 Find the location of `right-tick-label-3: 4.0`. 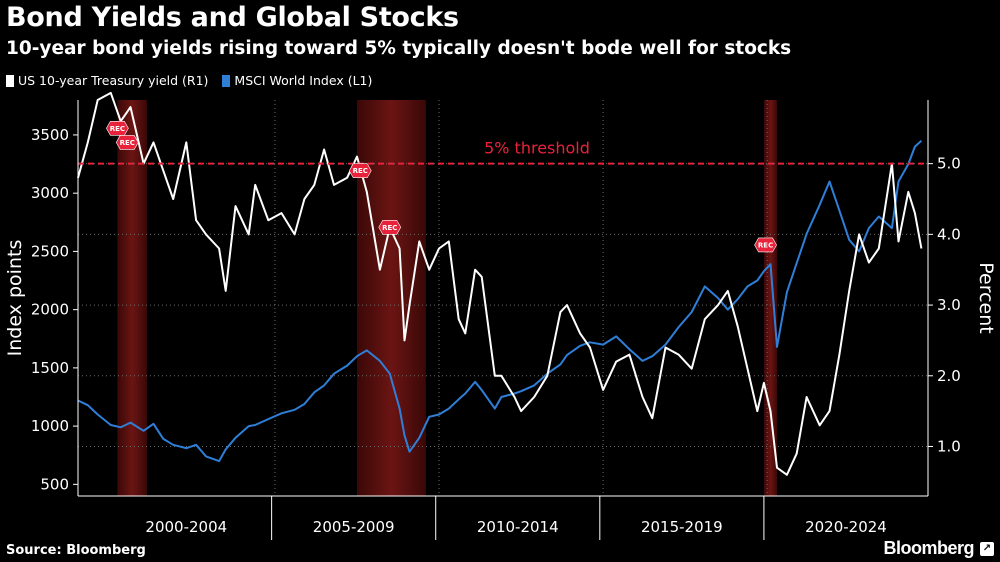

right-tick-label-3: 4.0 is located at coordinates (949, 234).